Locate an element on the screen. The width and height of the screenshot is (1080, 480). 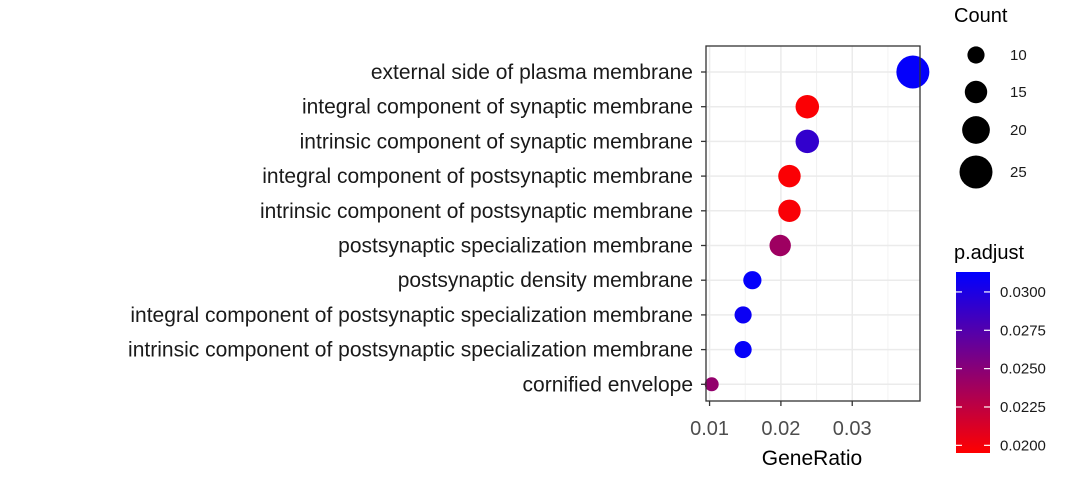
category-label: cornified envelope is located at coordinates (608, 384).